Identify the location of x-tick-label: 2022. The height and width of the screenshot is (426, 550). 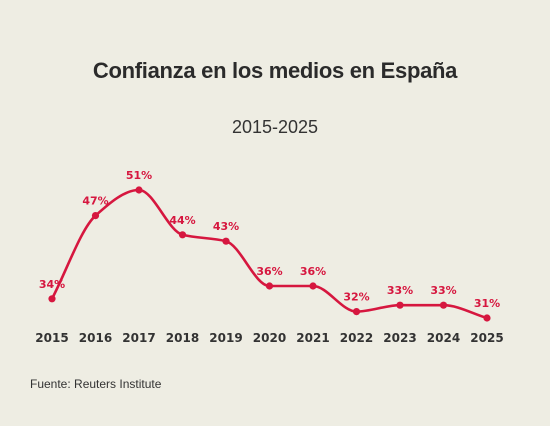
(356, 338).